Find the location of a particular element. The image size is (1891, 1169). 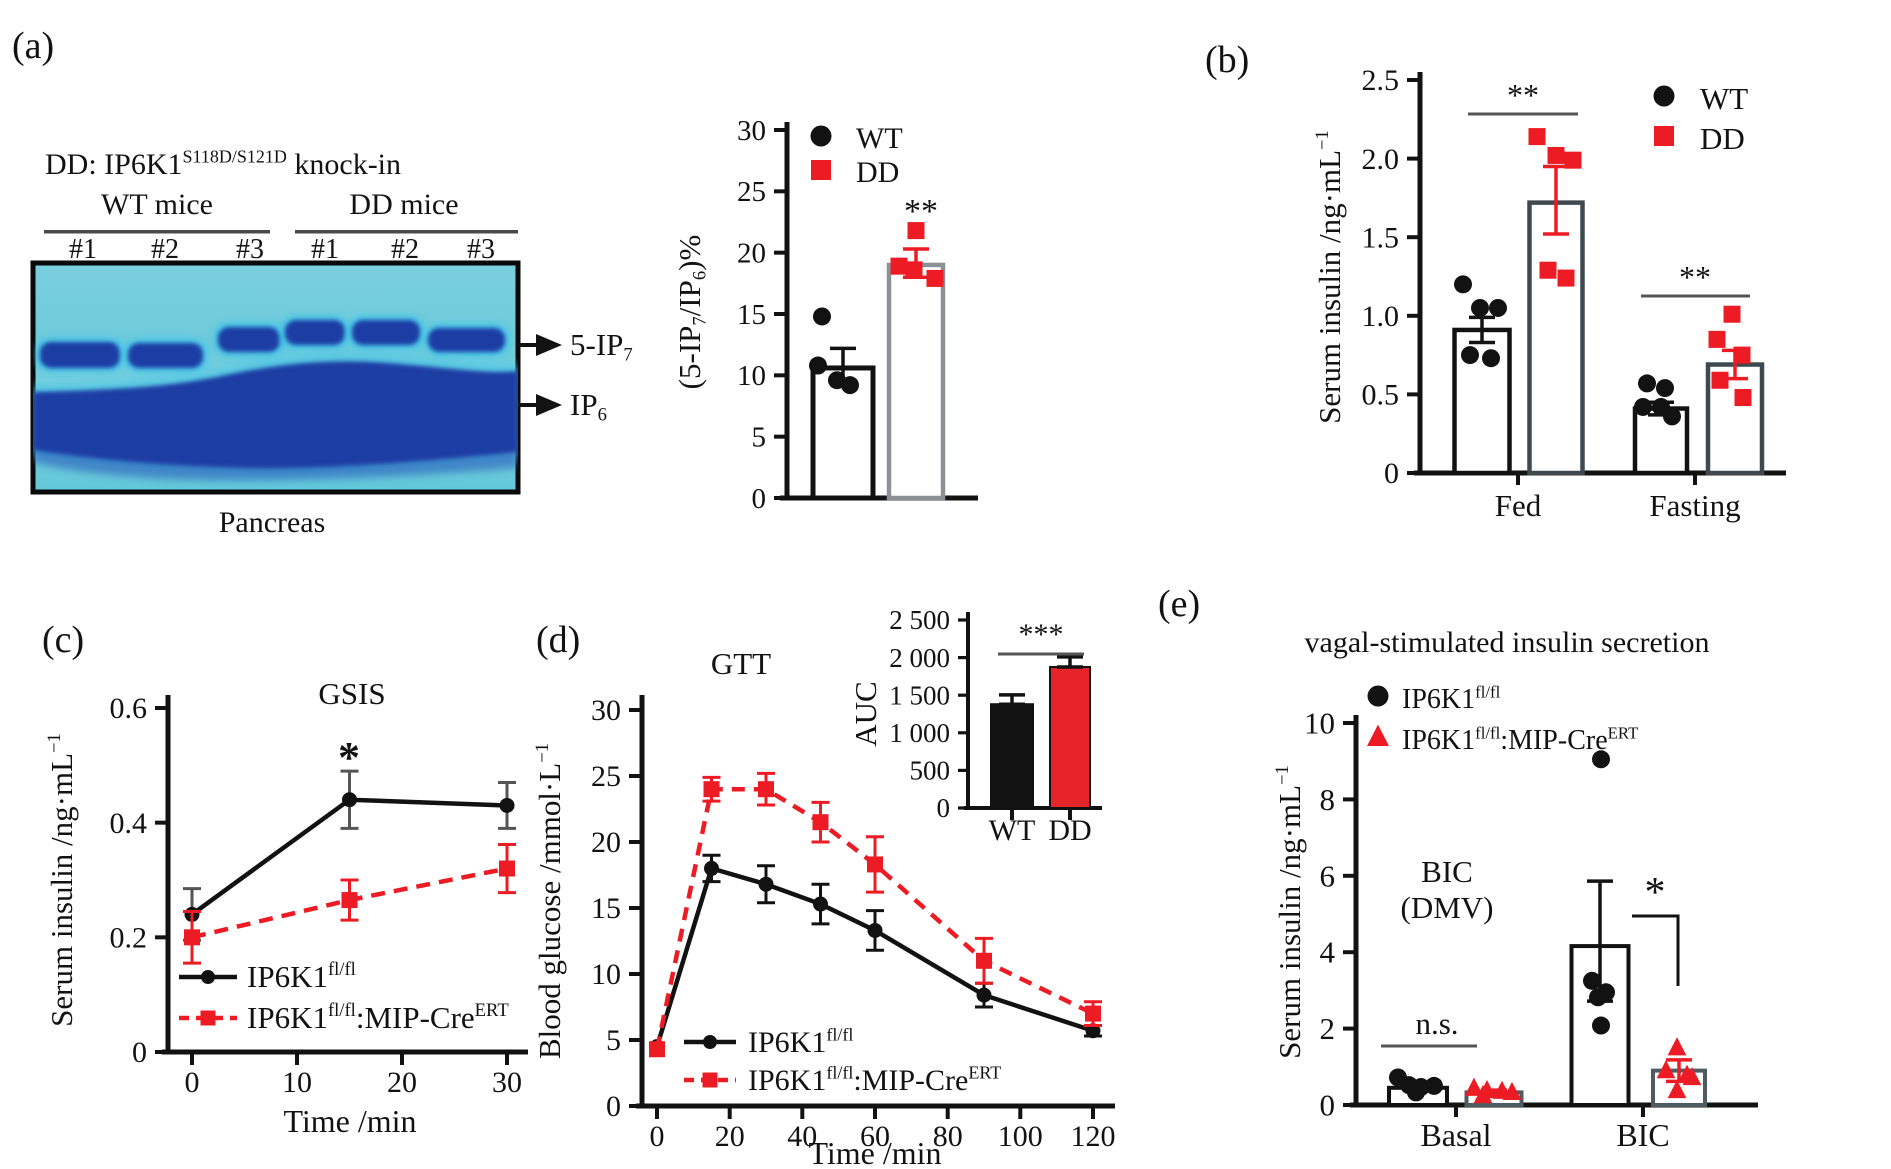

y-tick-label: 4 is located at coordinates (1328, 952).